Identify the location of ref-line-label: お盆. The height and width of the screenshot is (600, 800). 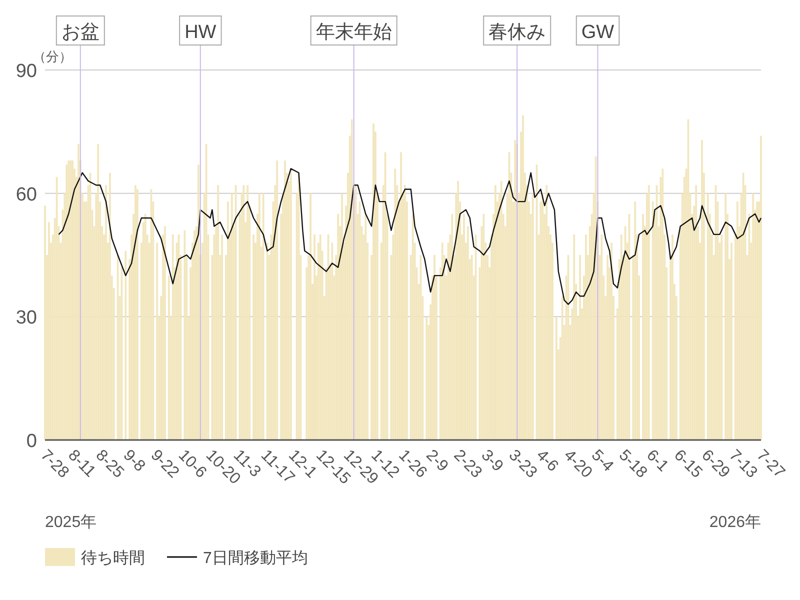
(80, 32).